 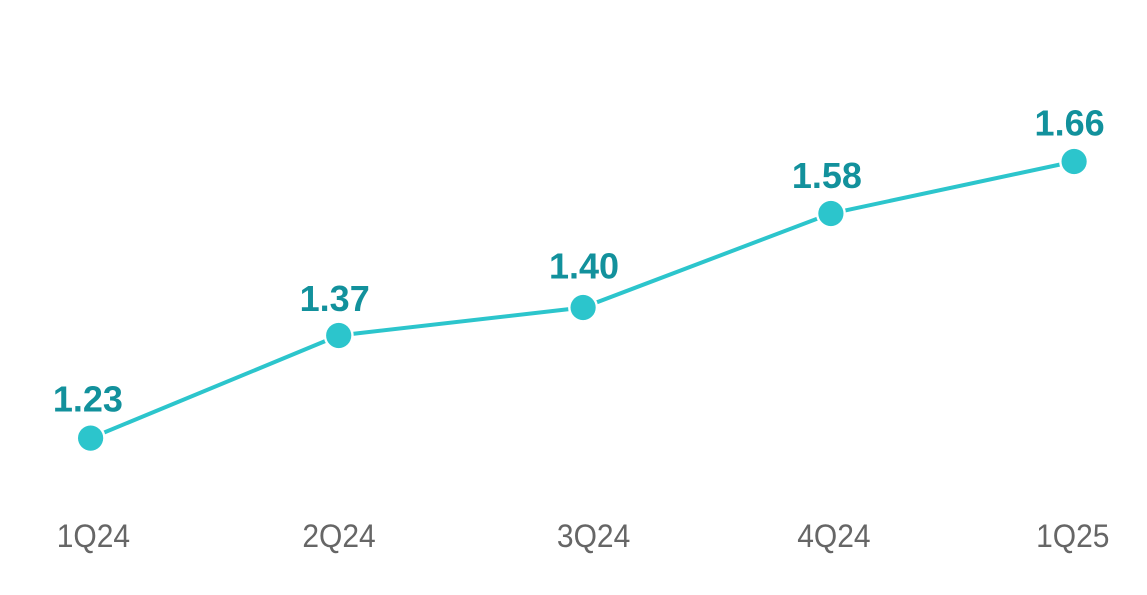 I want to click on svg-text: 1.58, so click(x=827, y=175).